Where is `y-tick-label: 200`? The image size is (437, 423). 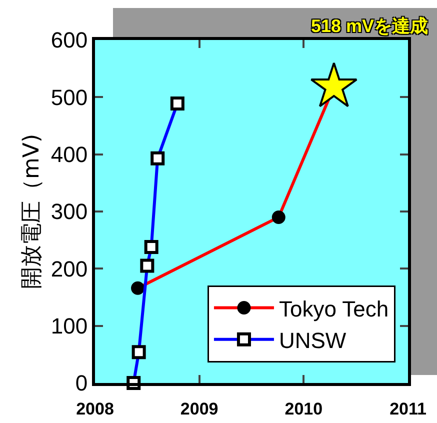
y-tick-label: 200 is located at coordinates (69, 269).